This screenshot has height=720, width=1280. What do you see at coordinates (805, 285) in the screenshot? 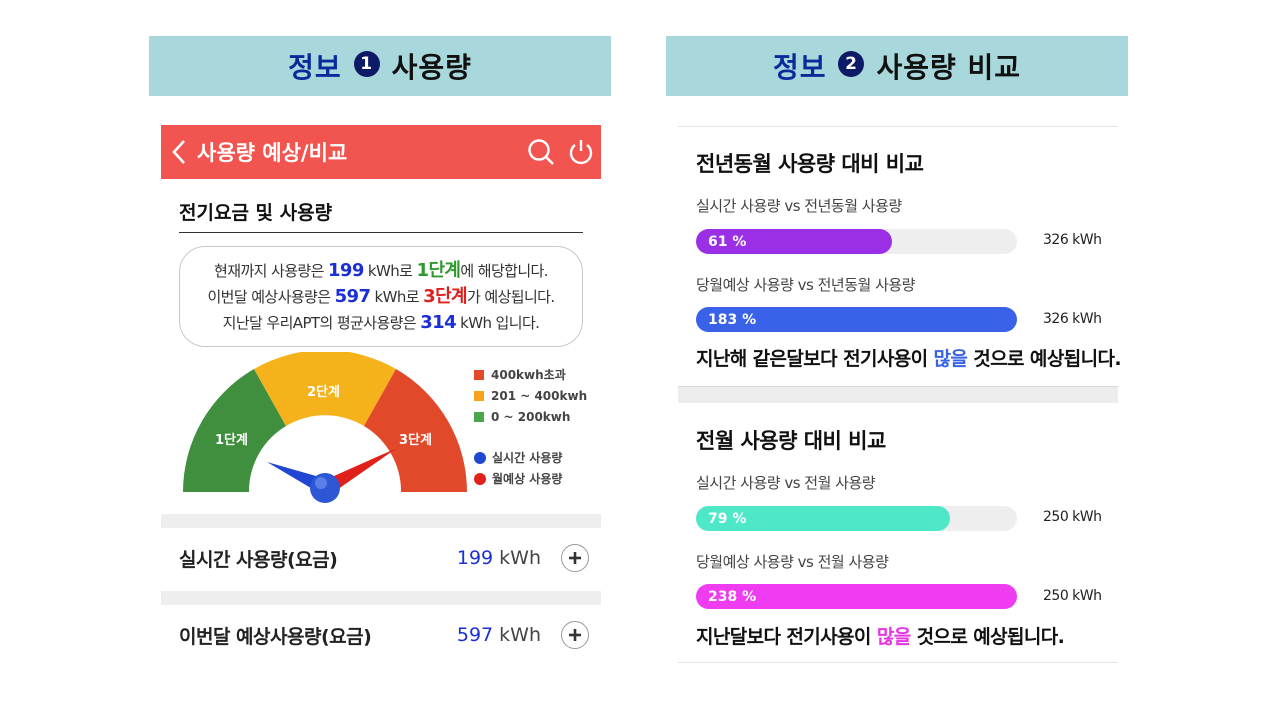
I see `compare-year-bar2-label: 당월예상 사용량 vs 전년동월 사용량` at bounding box center [805, 285].